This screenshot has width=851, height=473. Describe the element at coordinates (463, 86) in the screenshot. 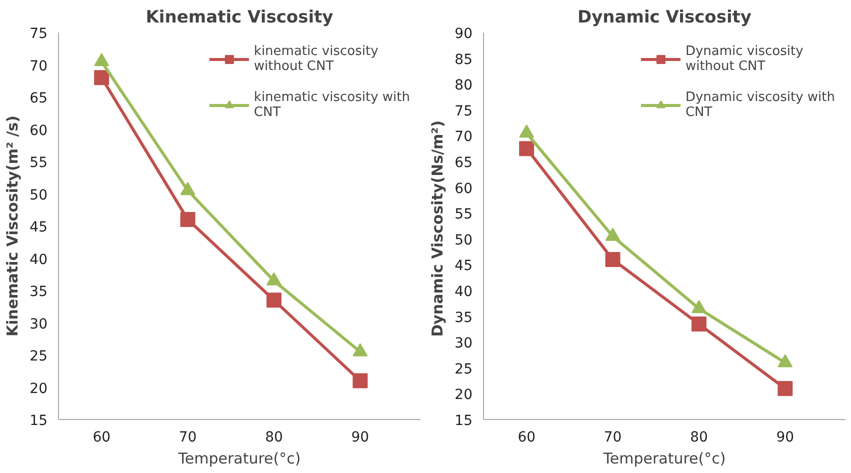

I see `y-tick-label: 80` at that location.